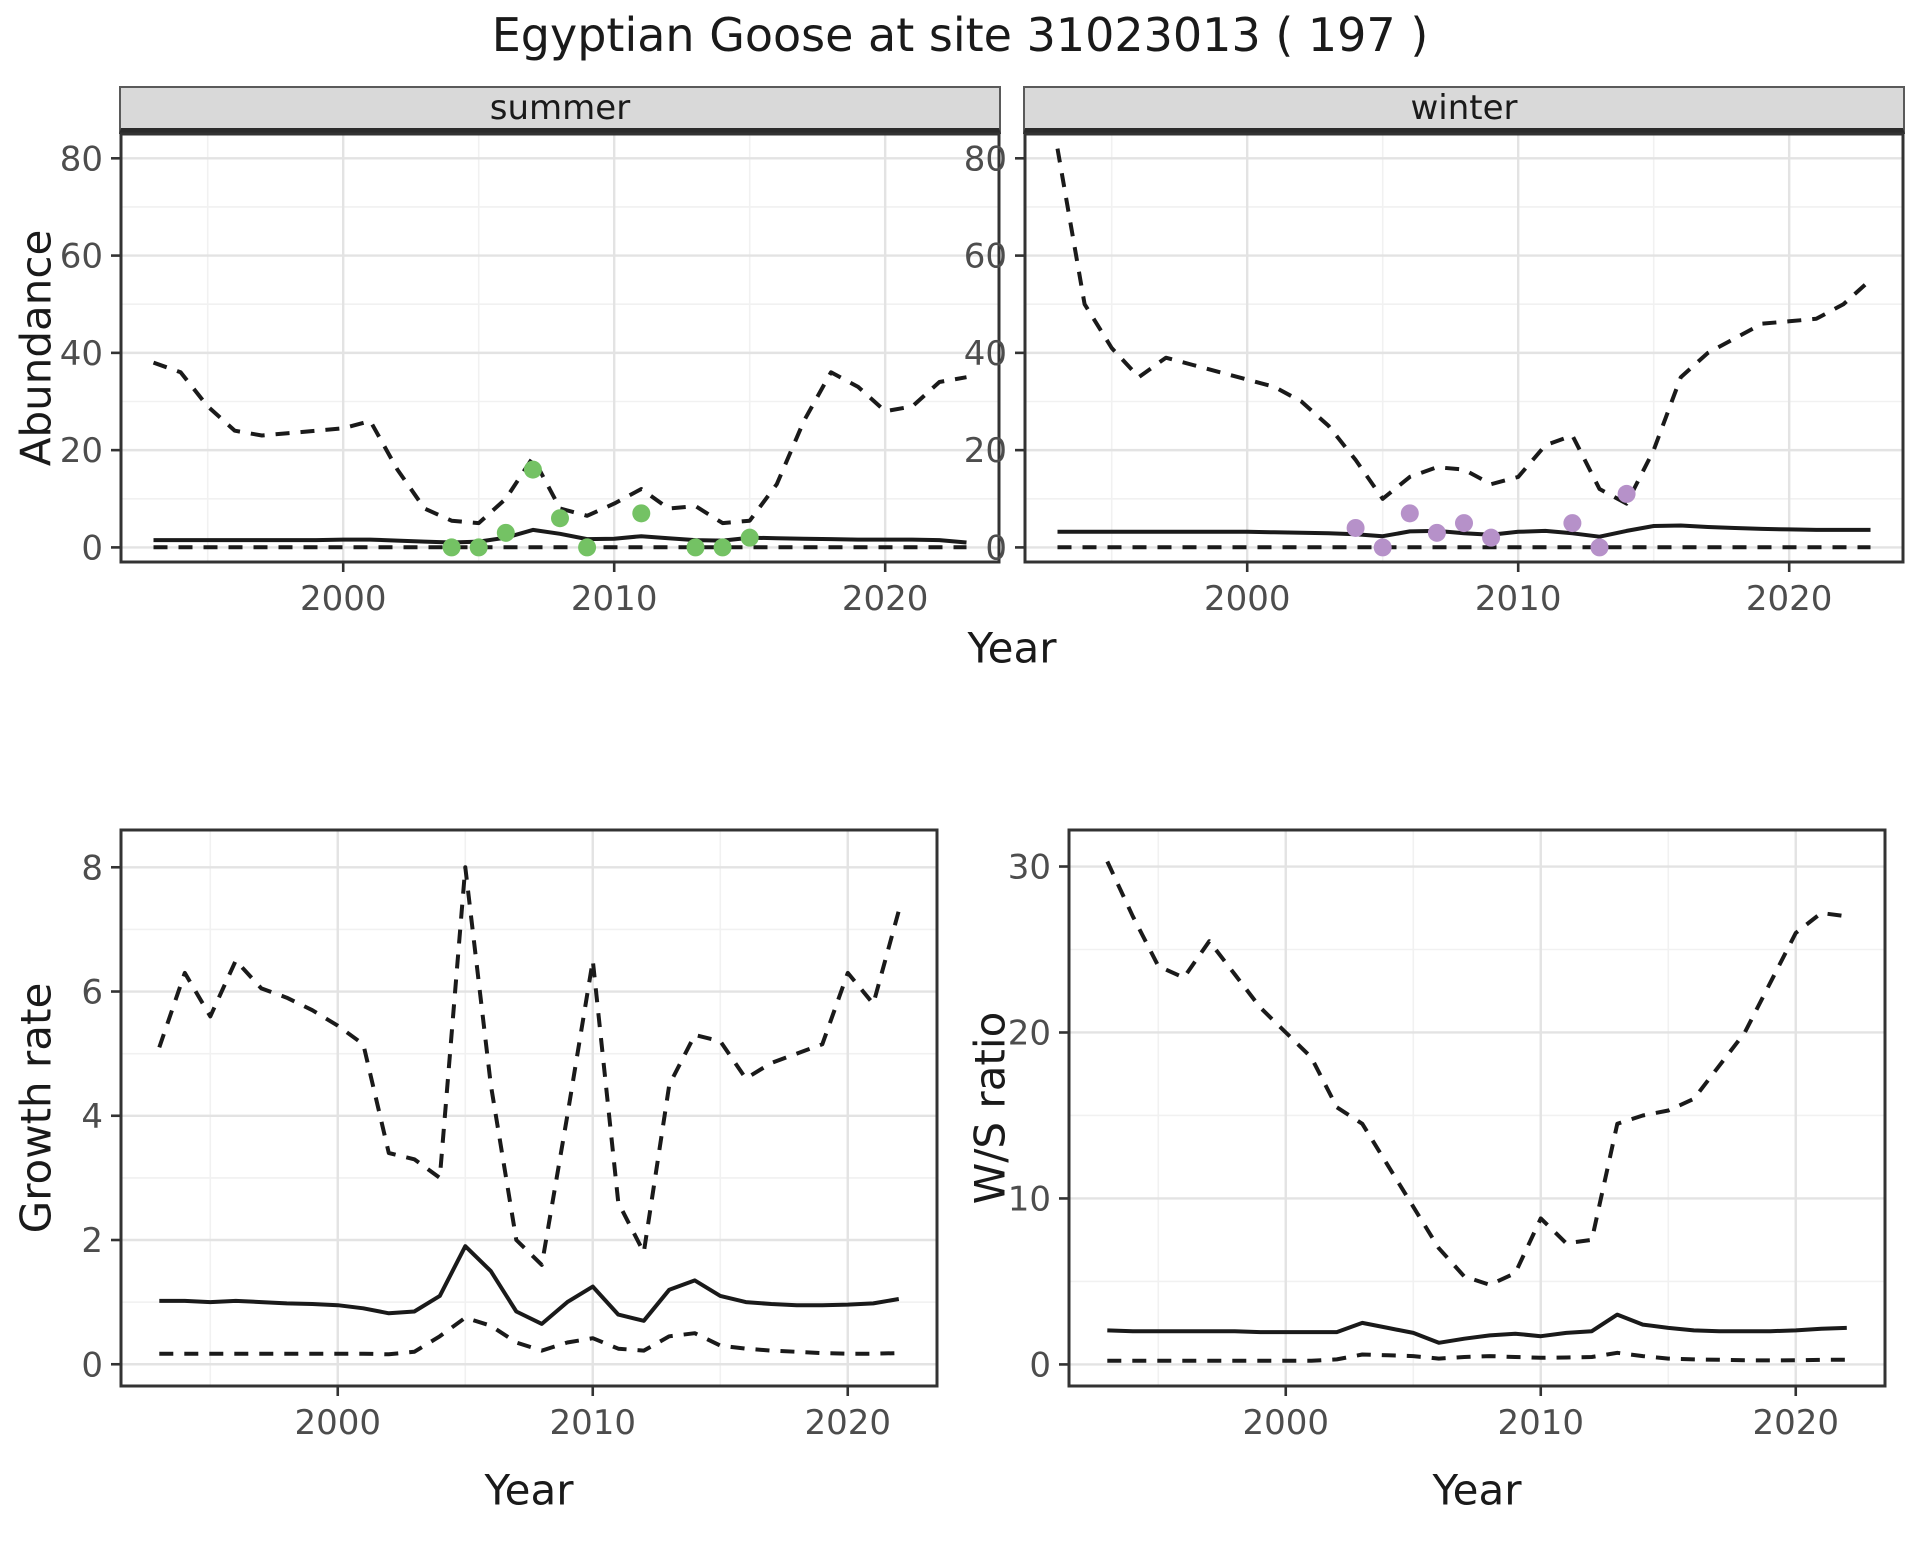 The image size is (1920, 1560). Describe the element at coordinates (1012, 648) in the screenshot. I see `x-axis-title-year-top: Year` at that location.